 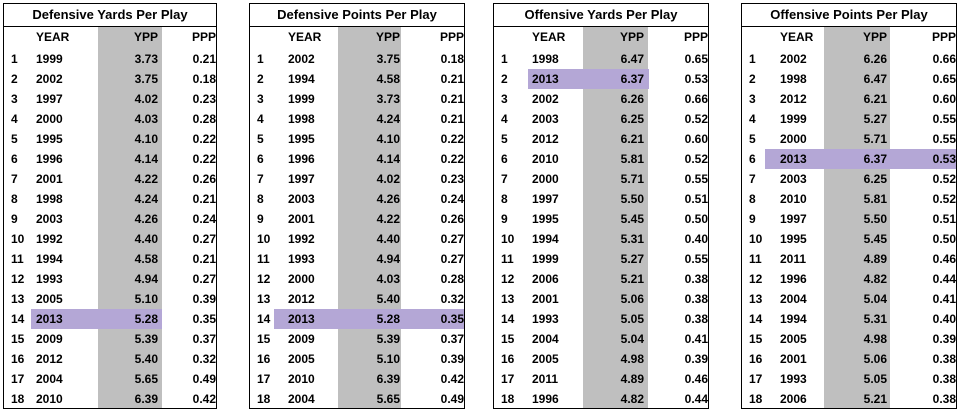 What do you see at coordinates (452, 59) in the screenshot?
I see `ppp-cell: 0.18` at bounding box center [452, 59].